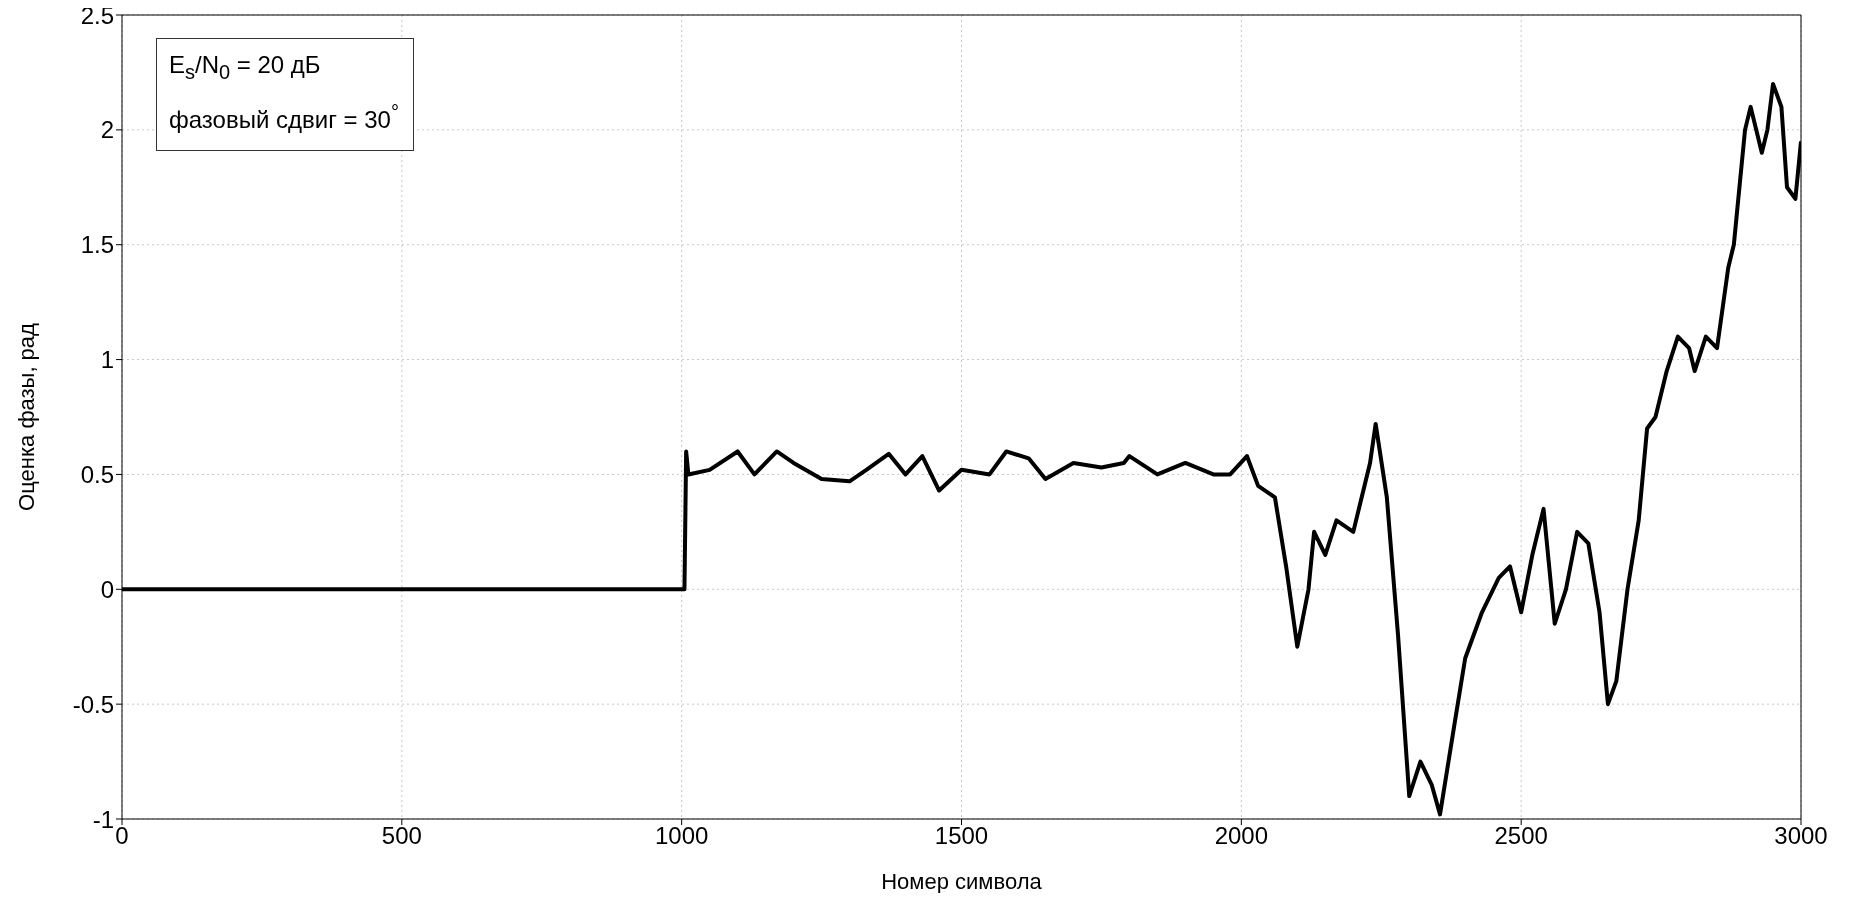  Describe the element at coordinates (961, 836) in the screenshot. I see `x-tick-label: 1500` at that location.